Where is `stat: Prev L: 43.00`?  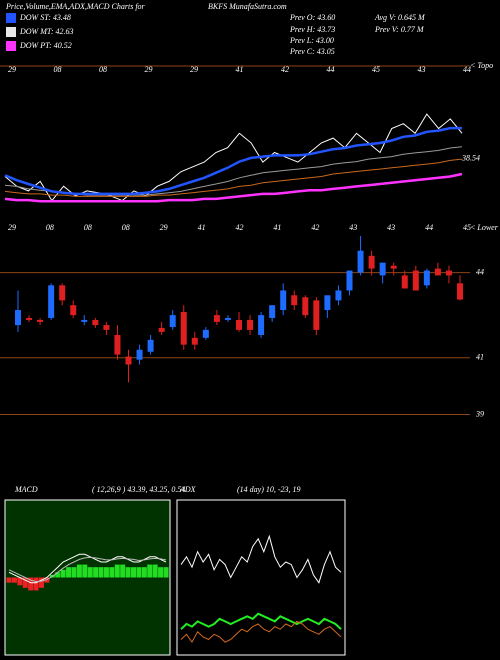
stat: Prev L: 43.00 is located at coordinates (311, 40).